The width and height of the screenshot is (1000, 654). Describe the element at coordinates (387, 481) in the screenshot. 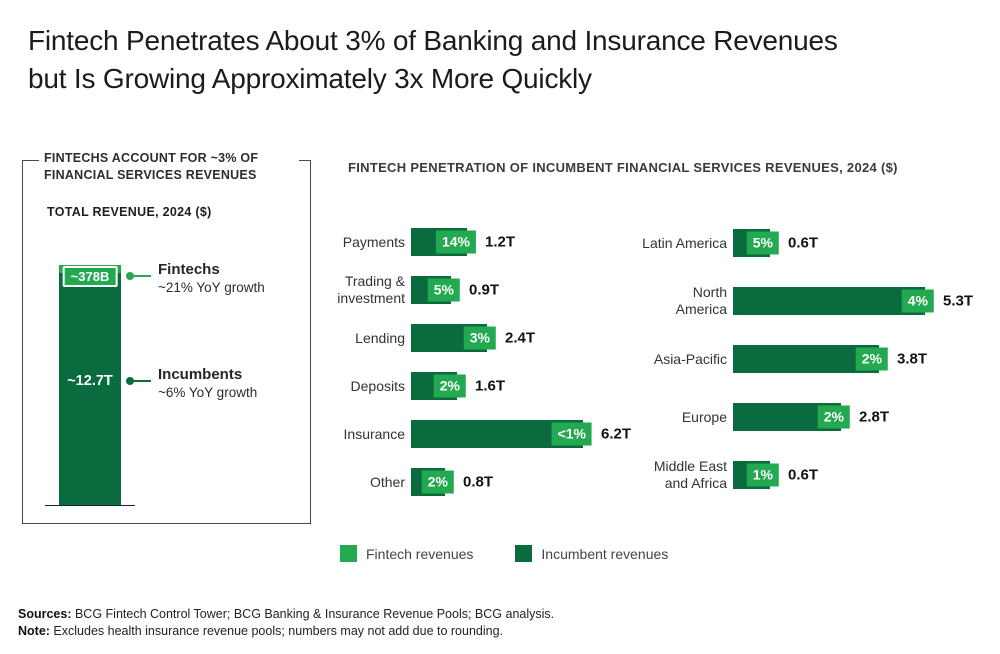

I see `row-label: Other` at that location.